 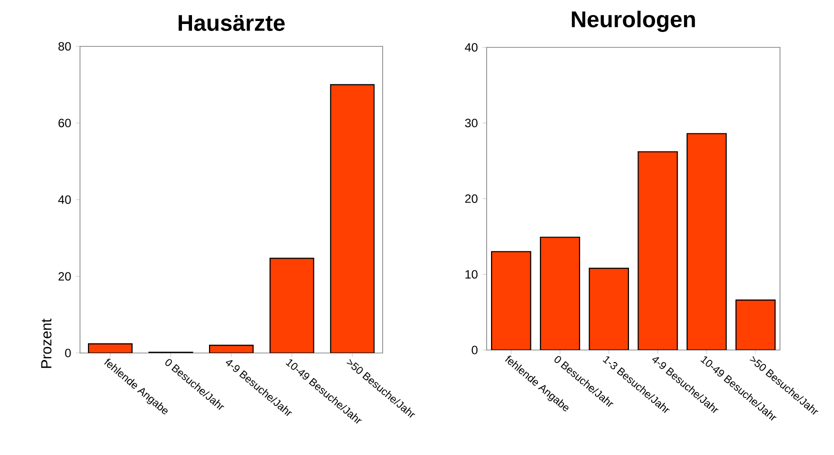 I want to click on y-tick-label: 30, so click(x=471, y=123).